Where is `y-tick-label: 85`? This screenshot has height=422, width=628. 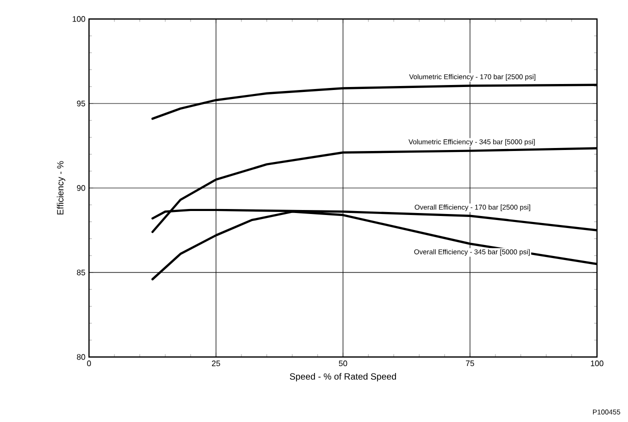 y-tick-label: 85 is located at coordinates (81, 273).